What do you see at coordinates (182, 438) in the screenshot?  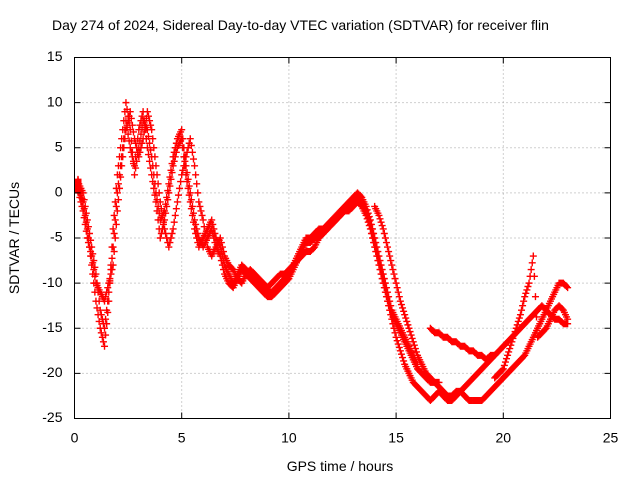 I see `x-tick-label: 5` at bounding box center [182, 438].